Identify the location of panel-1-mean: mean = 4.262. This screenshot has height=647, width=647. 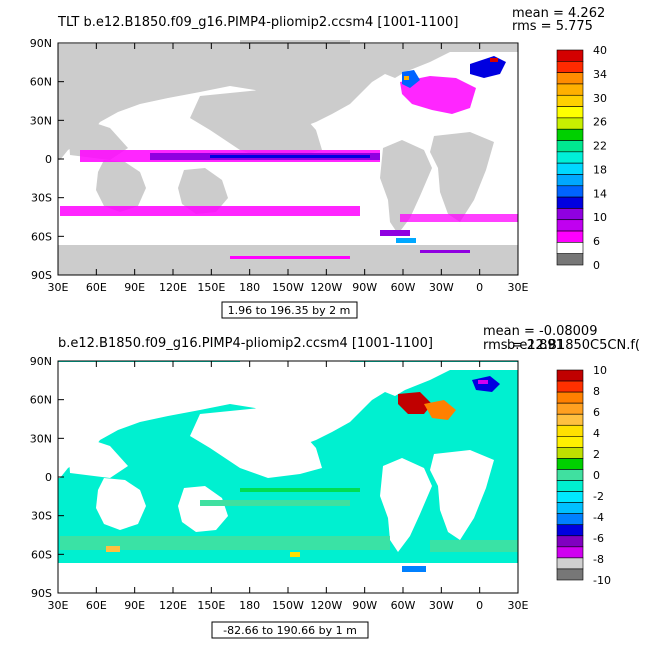
(558, 13).